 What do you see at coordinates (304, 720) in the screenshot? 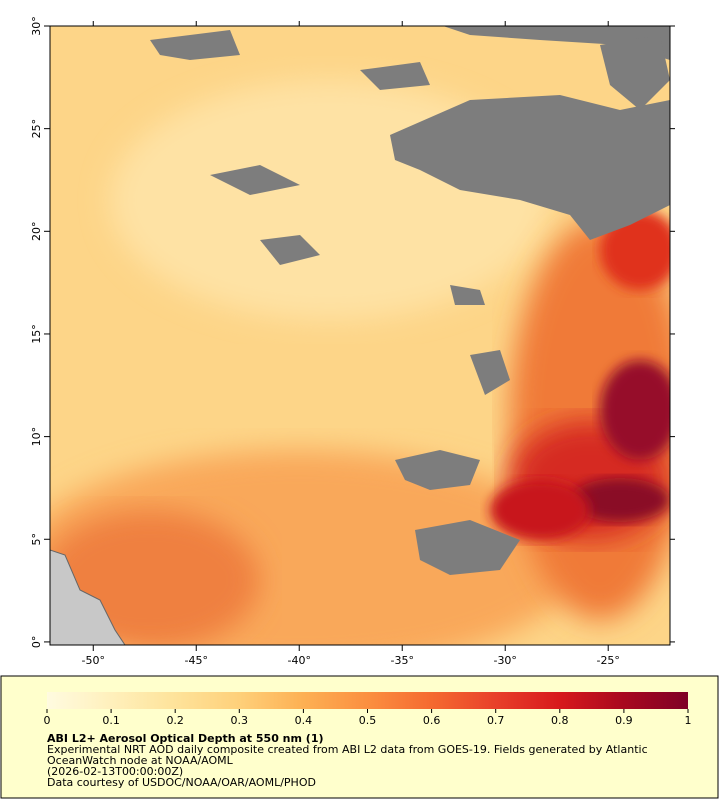
I see `colorbar-tick-label: 0.4` at bounding box center [304, 720].